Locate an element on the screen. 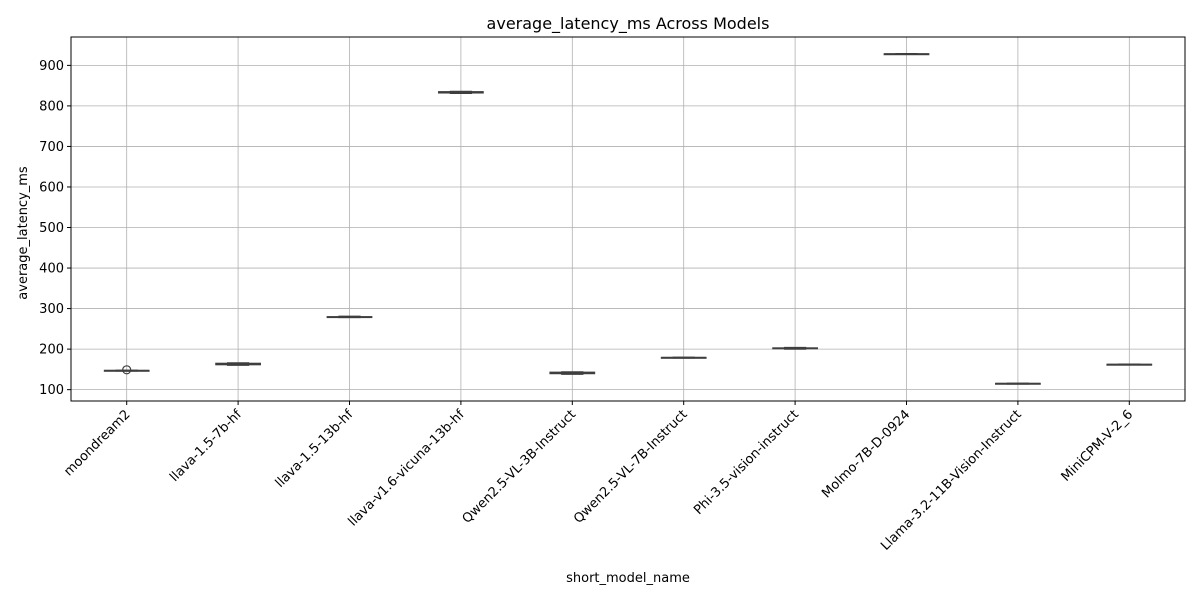  y-tick-label: 100 is located at coordinates (51, 390).